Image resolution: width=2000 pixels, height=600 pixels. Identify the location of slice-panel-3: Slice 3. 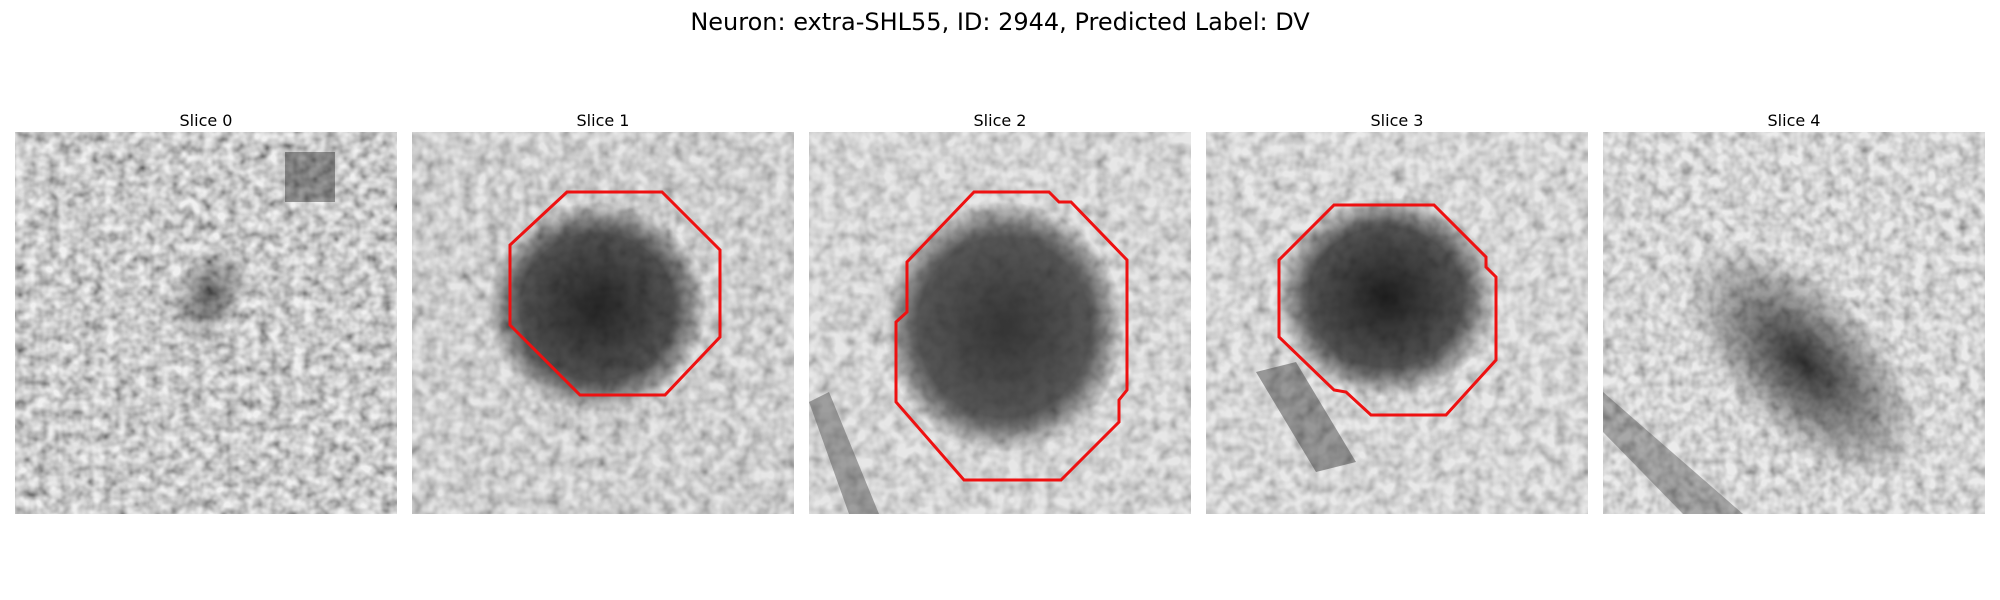
(1397, 312).